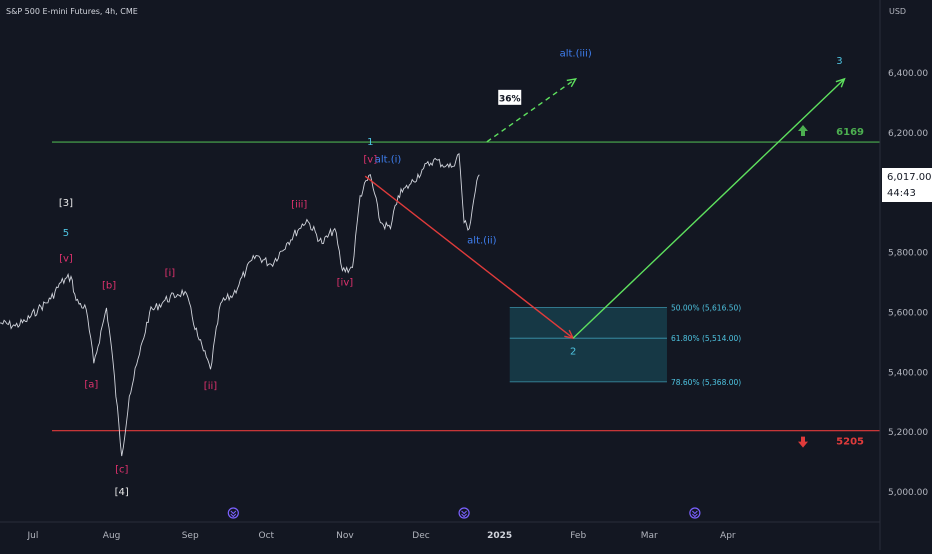 The height and width of the screenshot is (554, 932). Describe the element at coordinates (499, 536) in the screenshot. I see `time-tick-label: 2025` at that location.